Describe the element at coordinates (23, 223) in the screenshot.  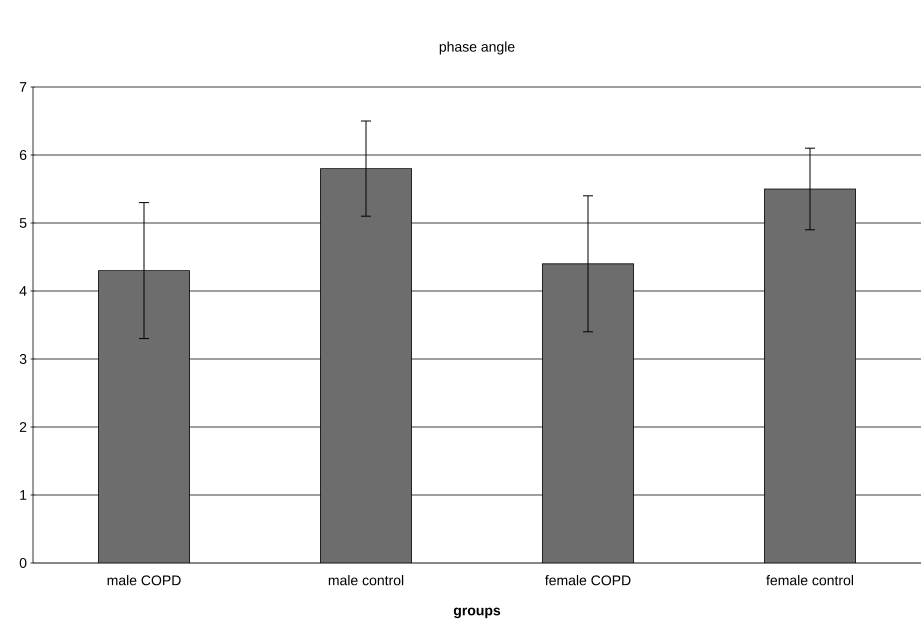
I see `y-tick-label: 5` at that location.